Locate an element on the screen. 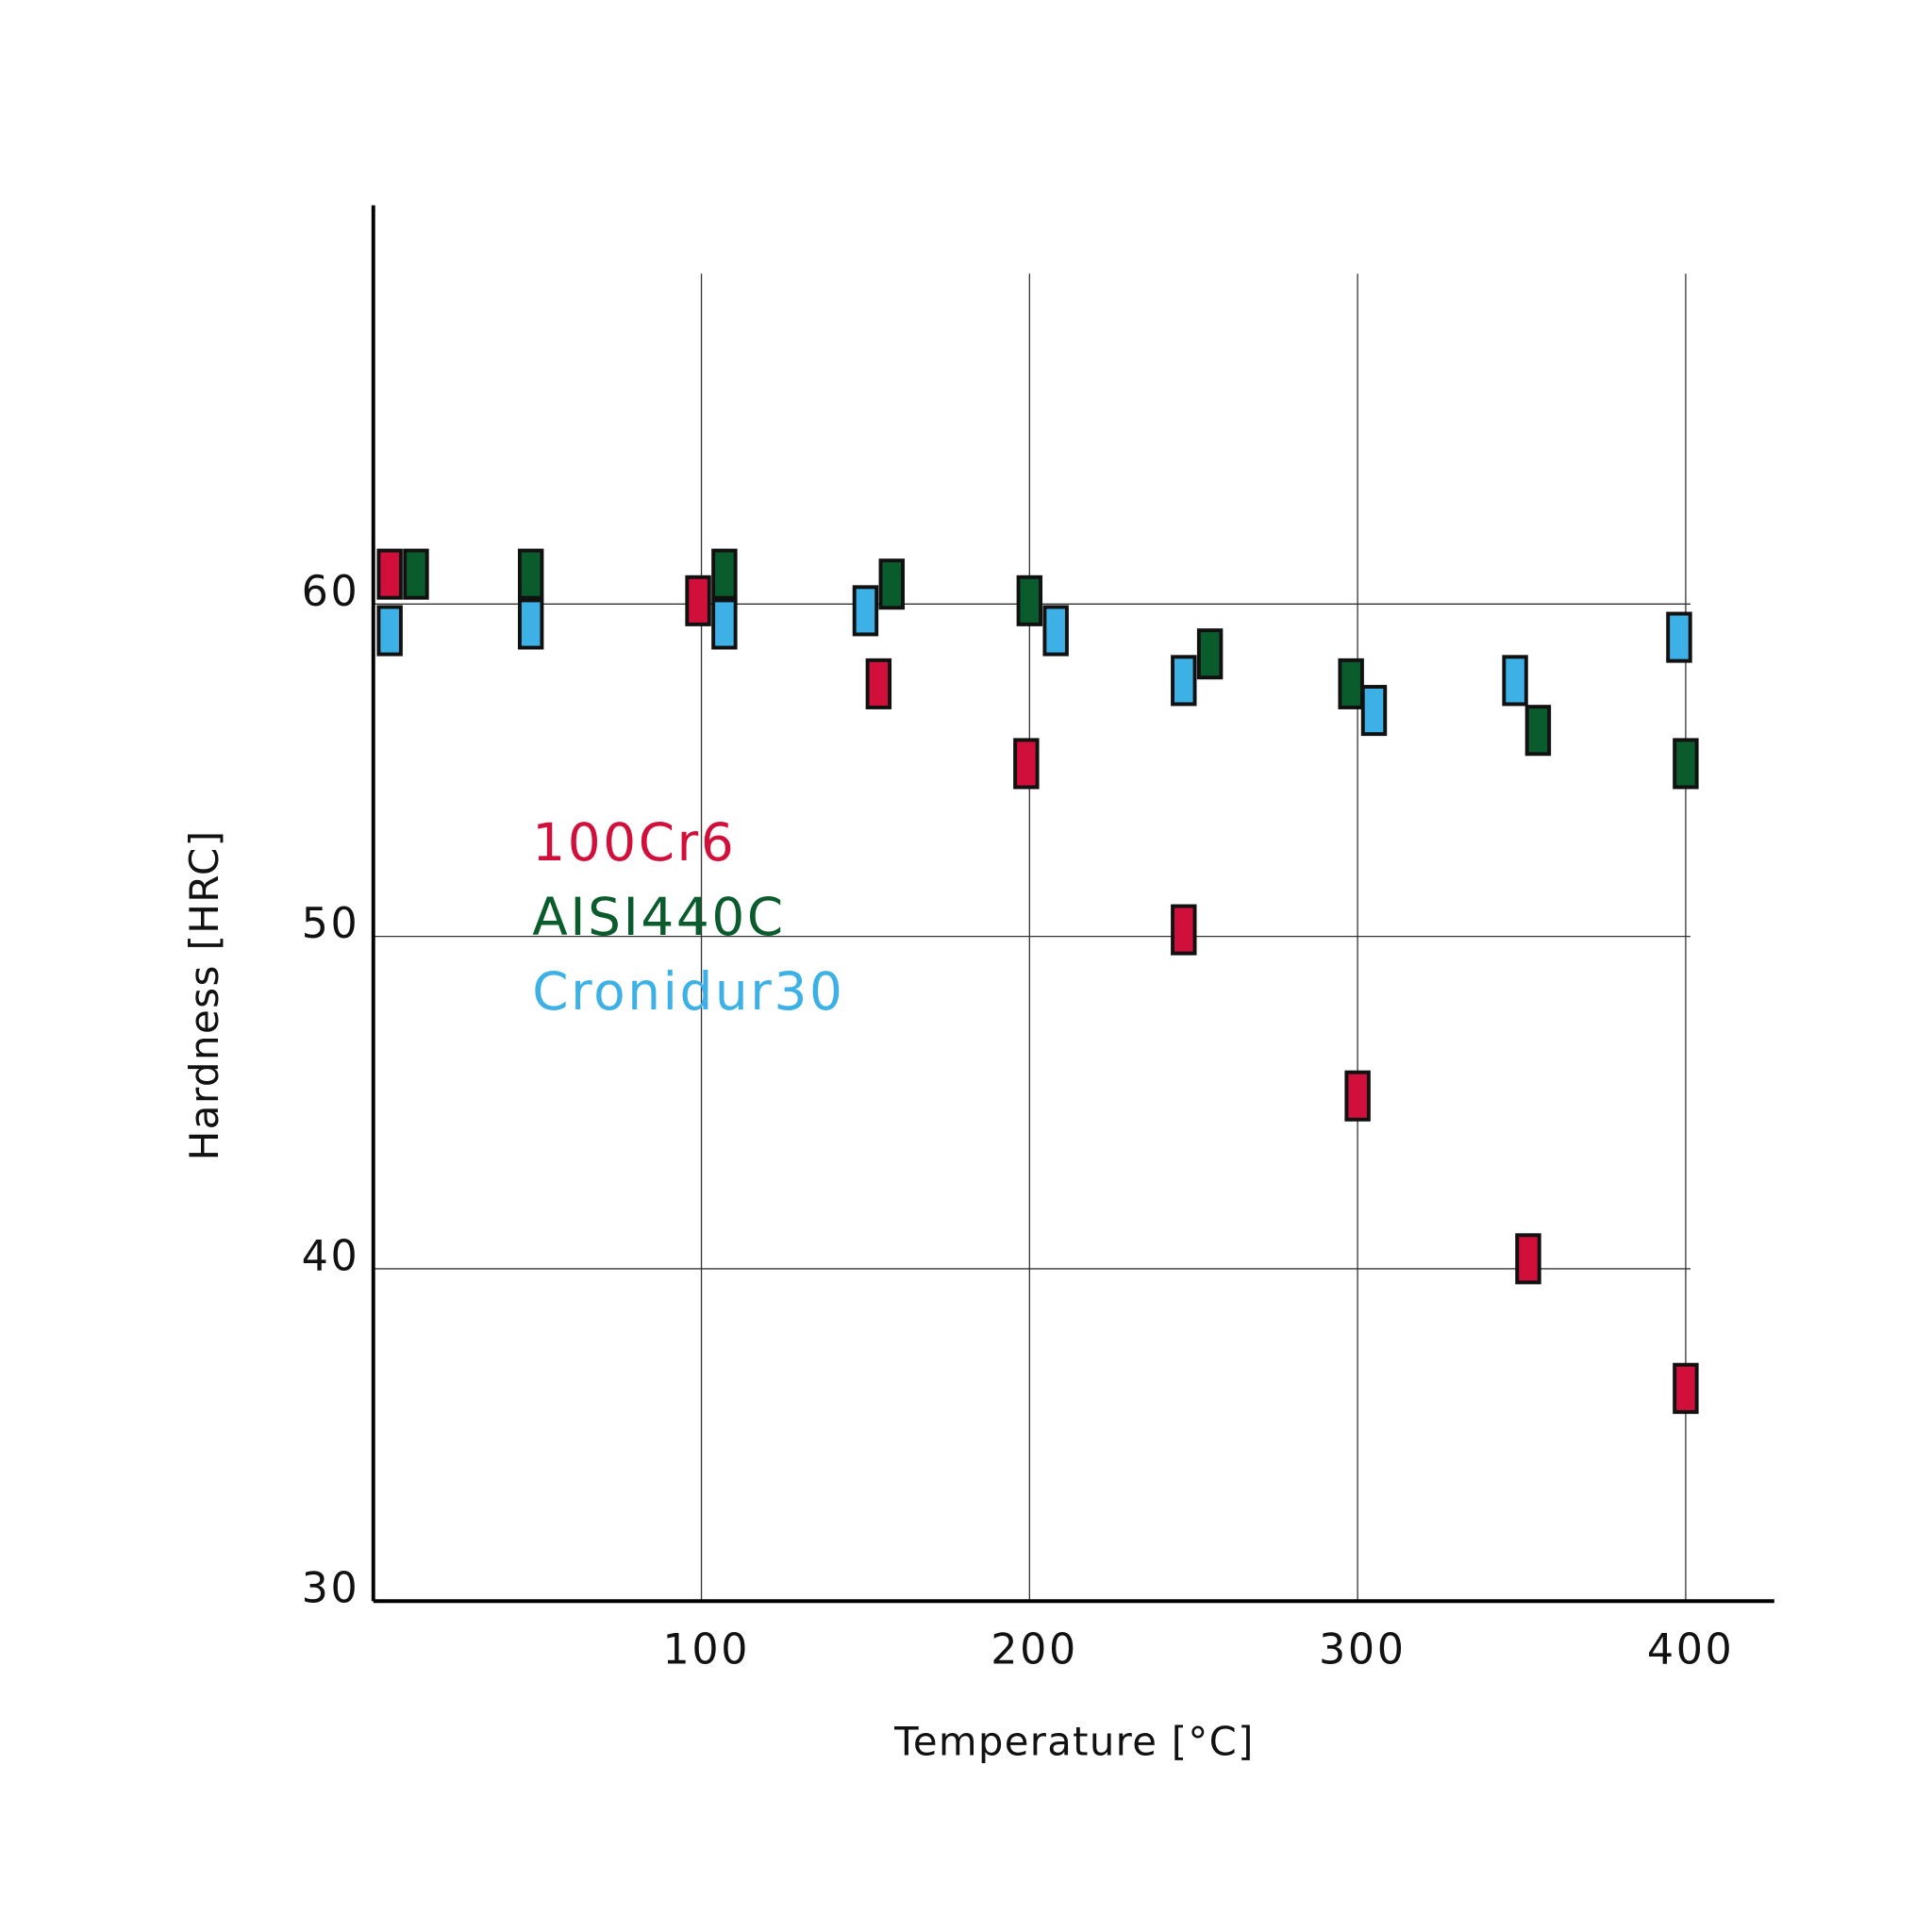 This screenshot has width=1932, height=1932. legend-label: AISI440C is located at coordinates (659, 917).